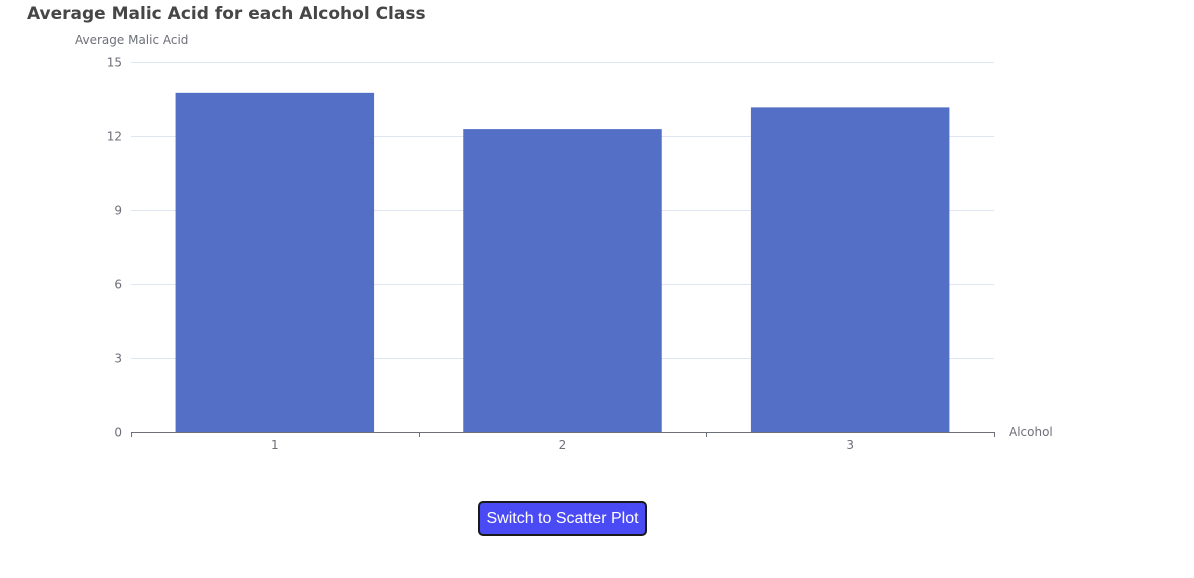 The height and width of the screenshot is (578, 1194). What do you see at coordinates (563, 434) in the screenshot?
I see `axes` at bounding box center [563, 434].